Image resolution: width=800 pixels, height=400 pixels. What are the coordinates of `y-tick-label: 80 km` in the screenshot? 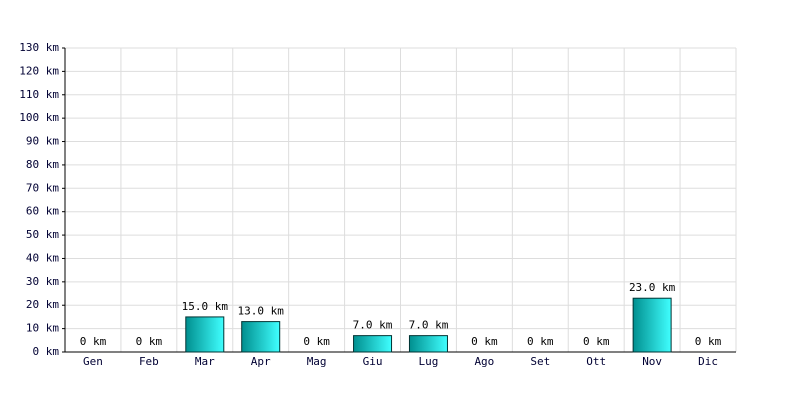 It's located at (42, 164).